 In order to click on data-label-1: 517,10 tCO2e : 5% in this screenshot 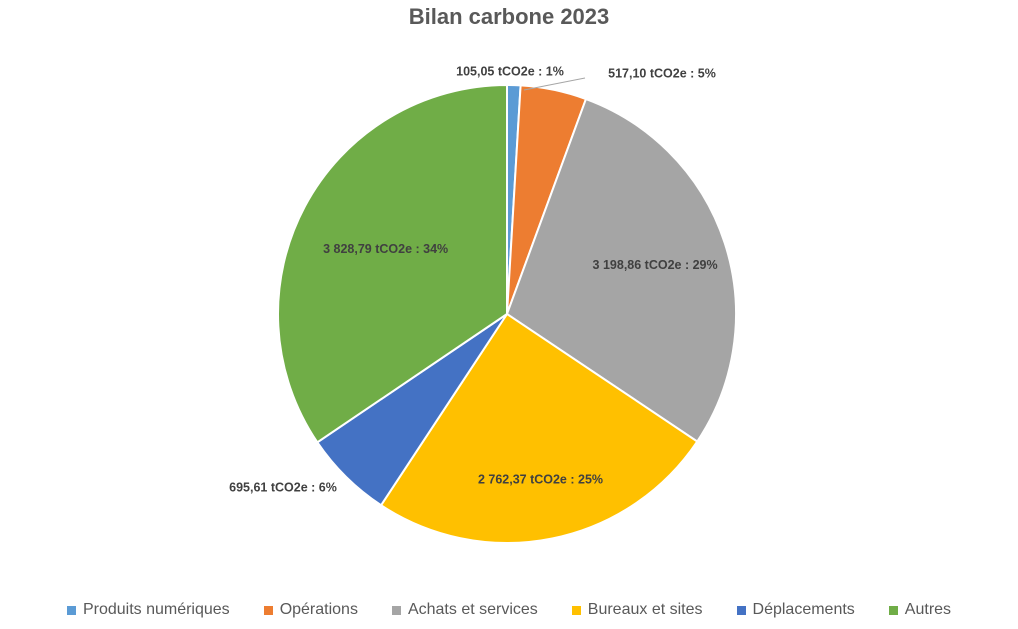, I will do `click(662, 73)`.